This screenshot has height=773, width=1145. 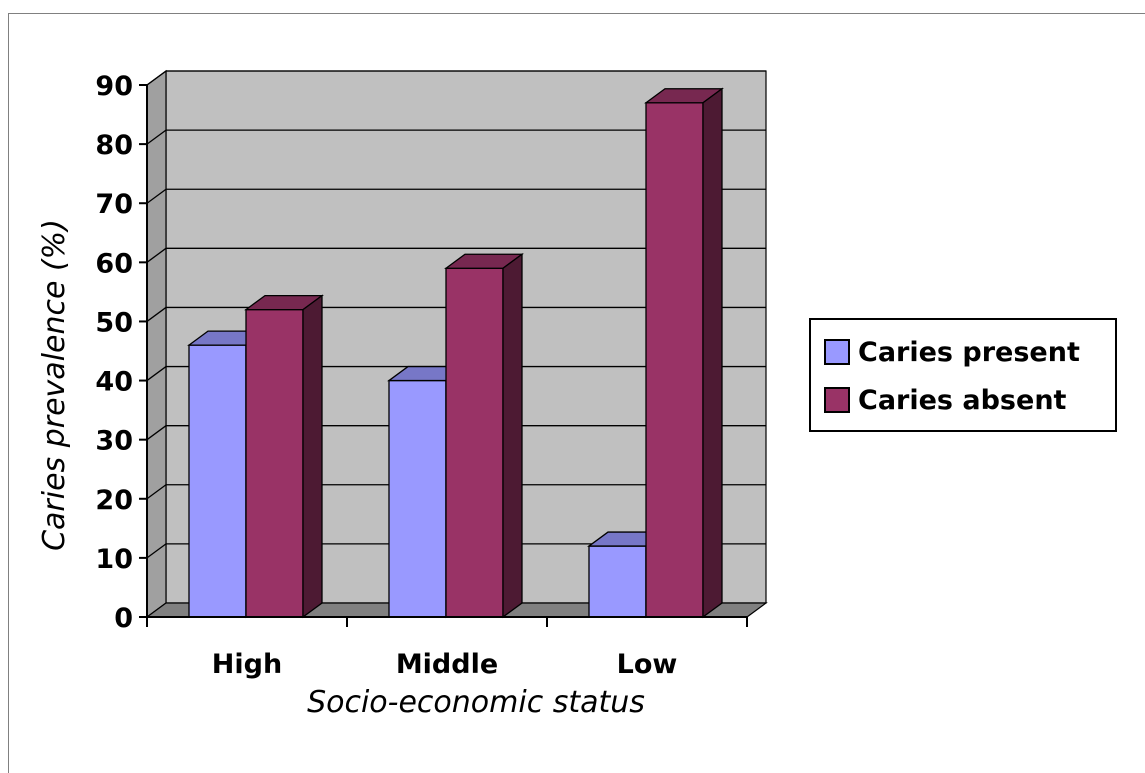 What do you see at coordinates (114, 559) in the screenshot?
I see `y-tick-label: 10` at bounding box center [114, 559].